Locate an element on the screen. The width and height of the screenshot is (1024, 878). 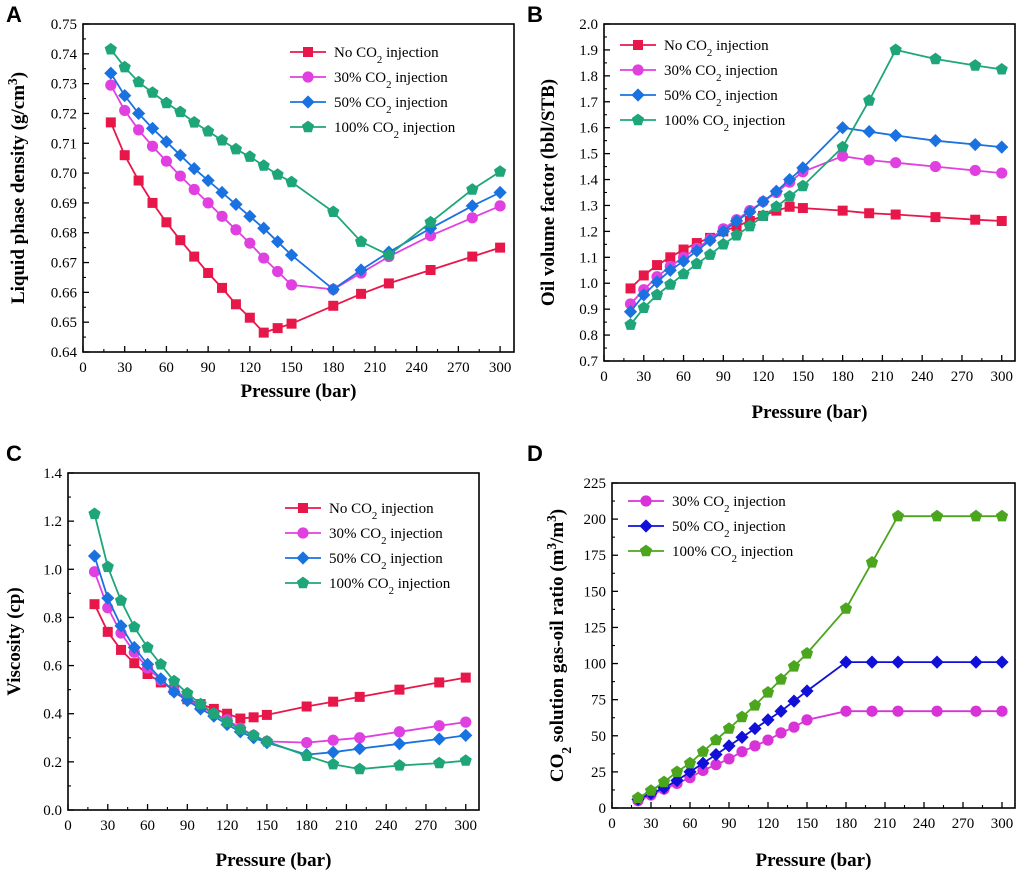
y-axis-label-part: Liquid phase density (g/cm is located at coordinates (18, 194).